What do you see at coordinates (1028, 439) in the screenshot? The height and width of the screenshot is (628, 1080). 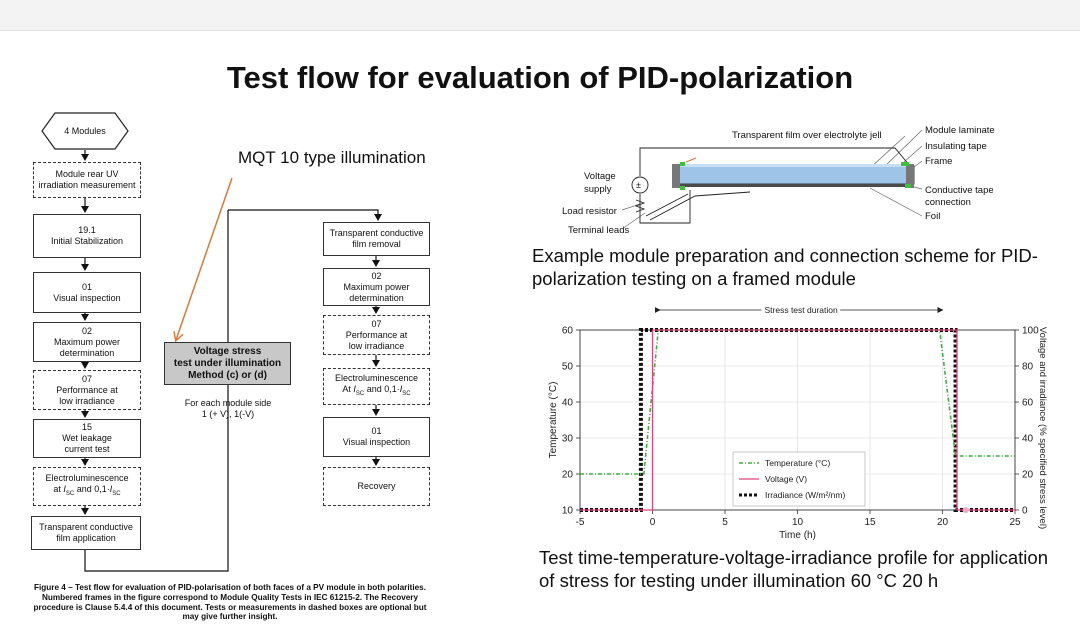 I see `y2-tick-label: 40` at bounding box center [1028, 439].